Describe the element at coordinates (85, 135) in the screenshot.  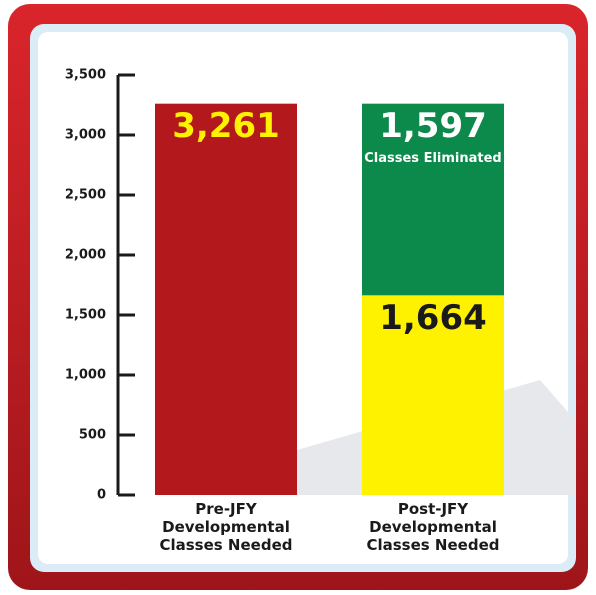
I see `y-tick-label: 3,000` at that location.